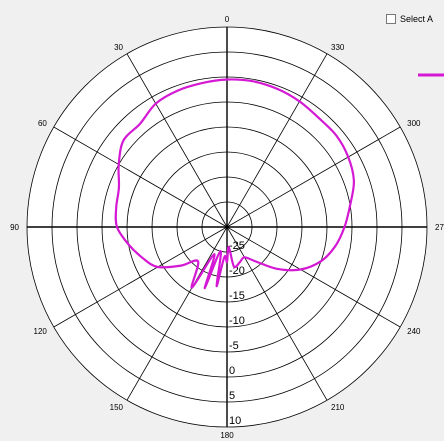 Image resolution: width=444 pixels, height=441 pixels. What do you see at coordinates (237, 321) in the screenshot?
I see `radial-label-3: -10` at bounding box center [237, 321].